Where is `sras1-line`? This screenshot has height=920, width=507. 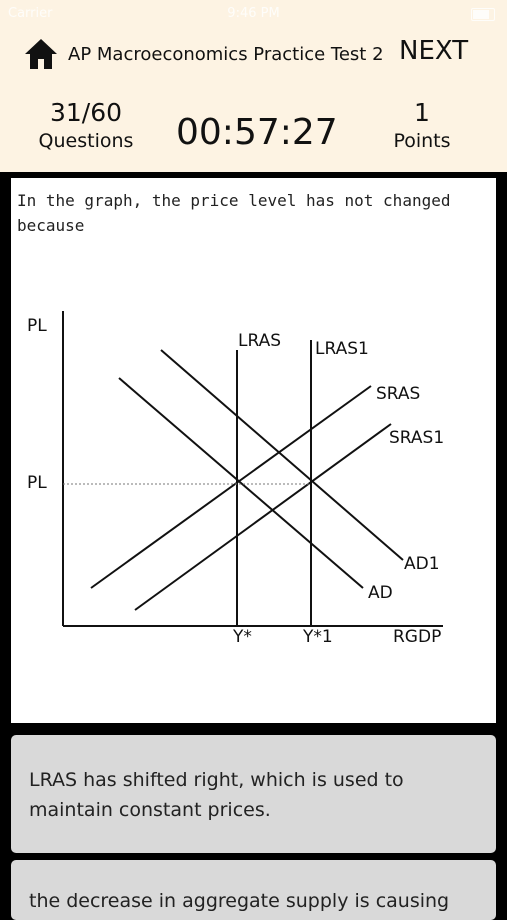 sras1-line is located at coordinates (263, 517).